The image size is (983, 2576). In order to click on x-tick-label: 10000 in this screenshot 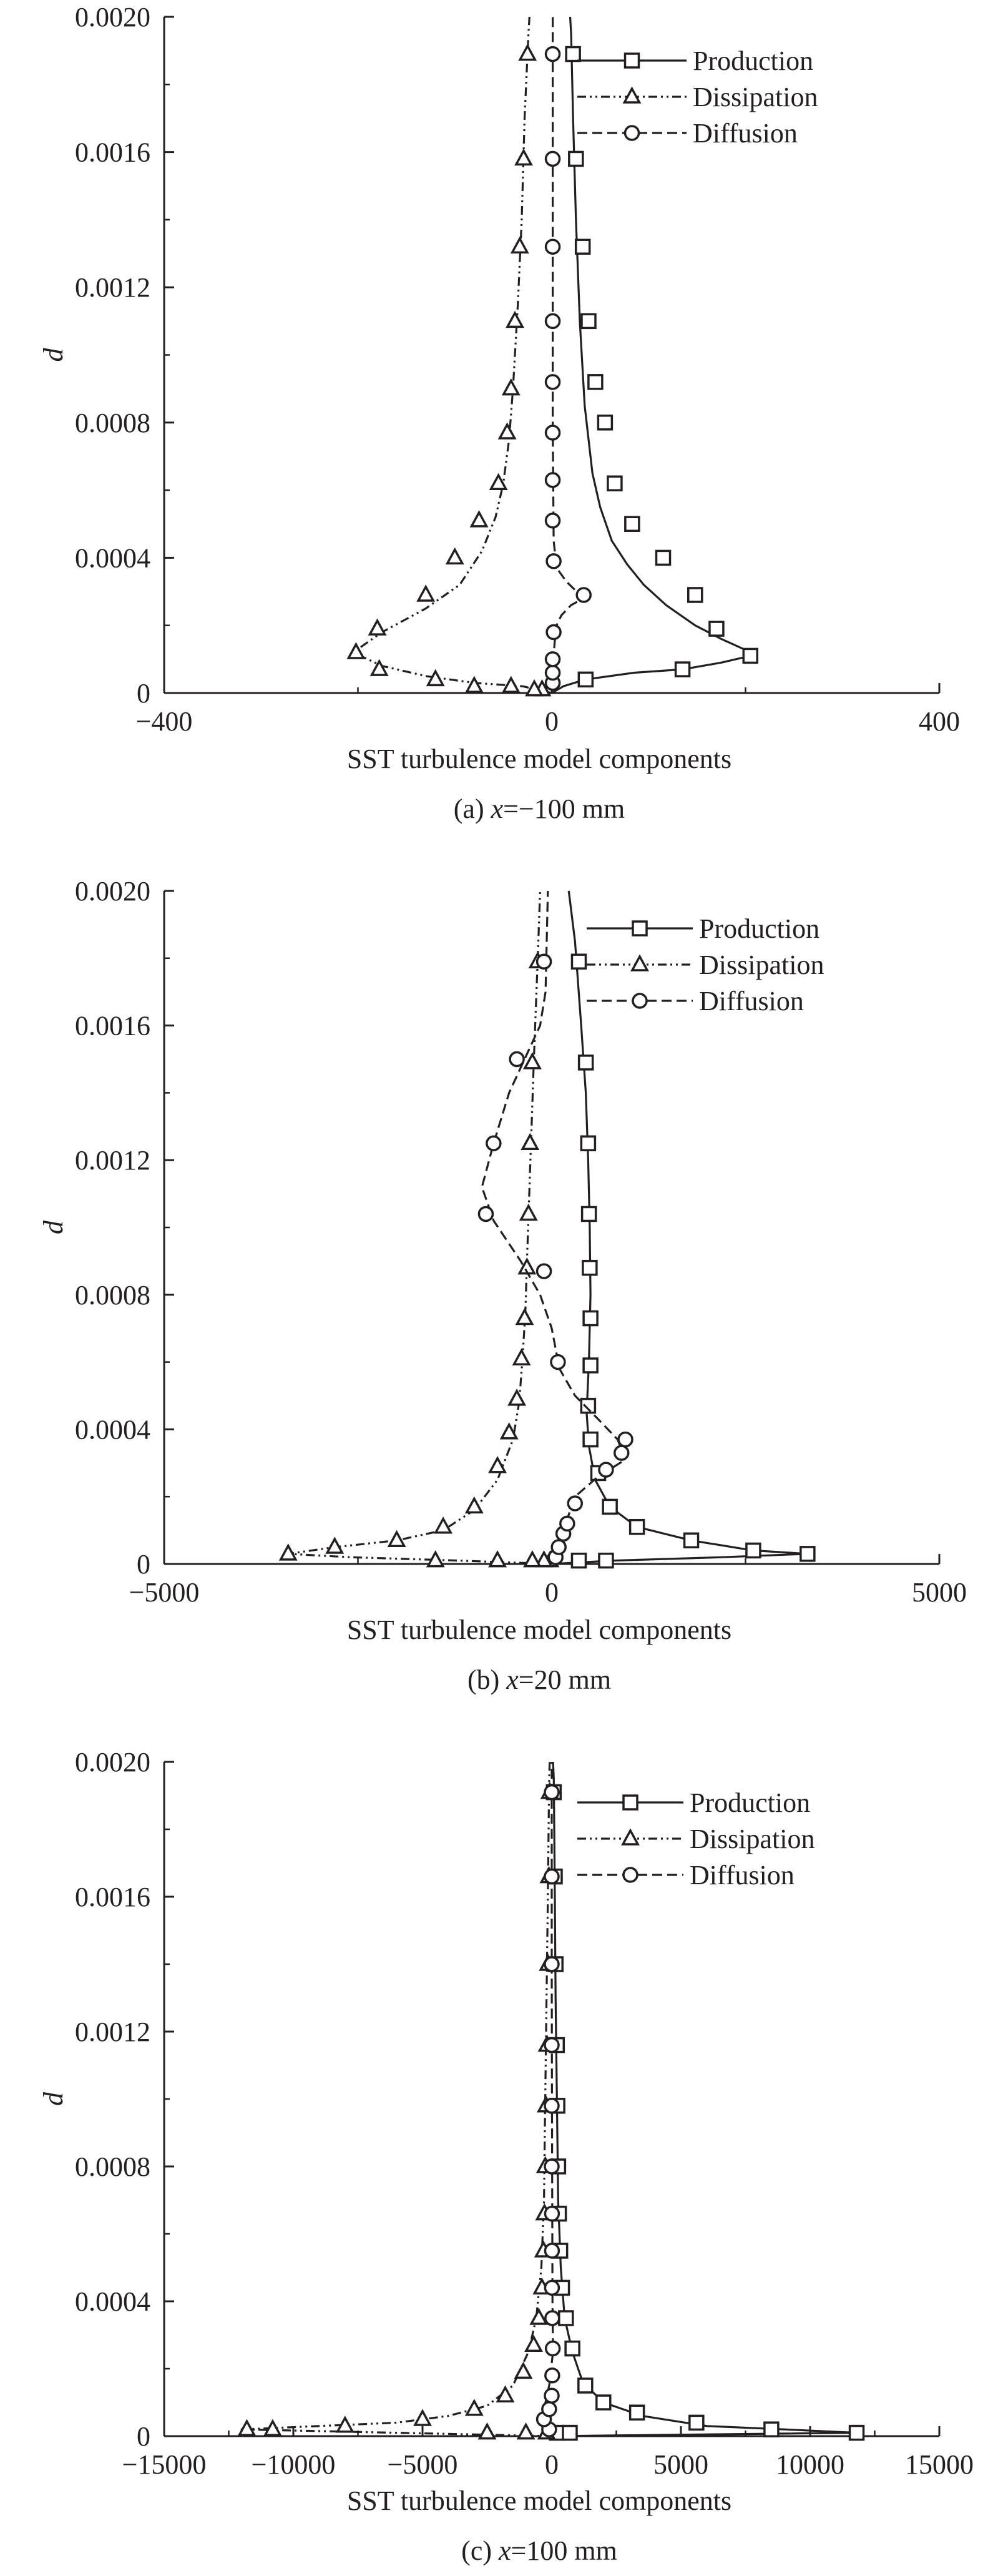, I will do `click(810, 2464)`.